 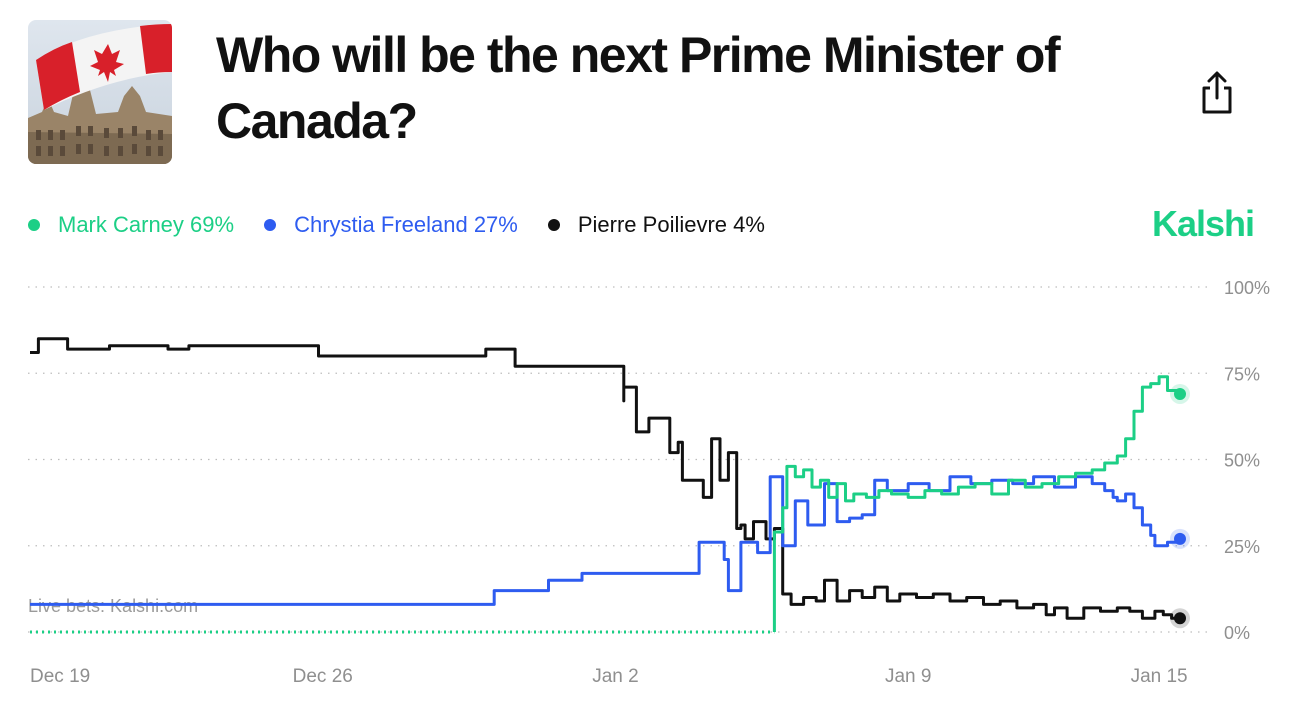 I want to click on y-tick-label: 100%, so click(x=1247, y=288).